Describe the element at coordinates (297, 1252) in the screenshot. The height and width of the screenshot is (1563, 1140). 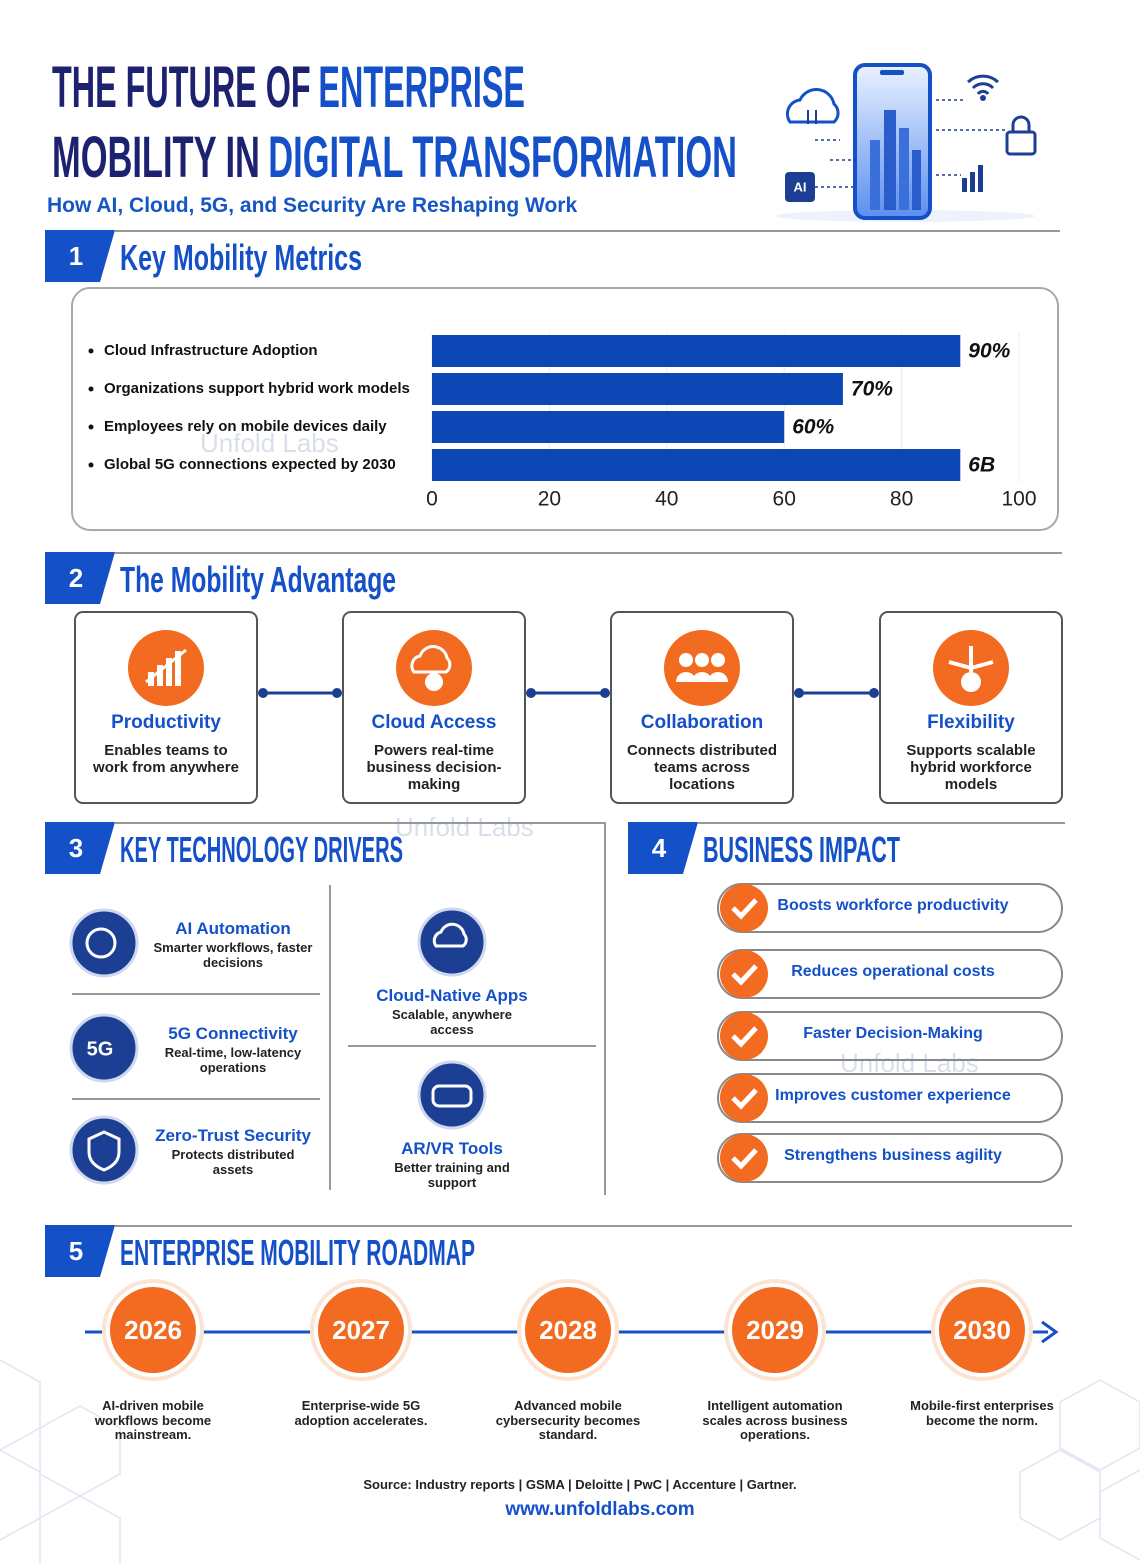
I see `section-heading: ENTERPRISE MOBILITY ROADMAP` at that location.